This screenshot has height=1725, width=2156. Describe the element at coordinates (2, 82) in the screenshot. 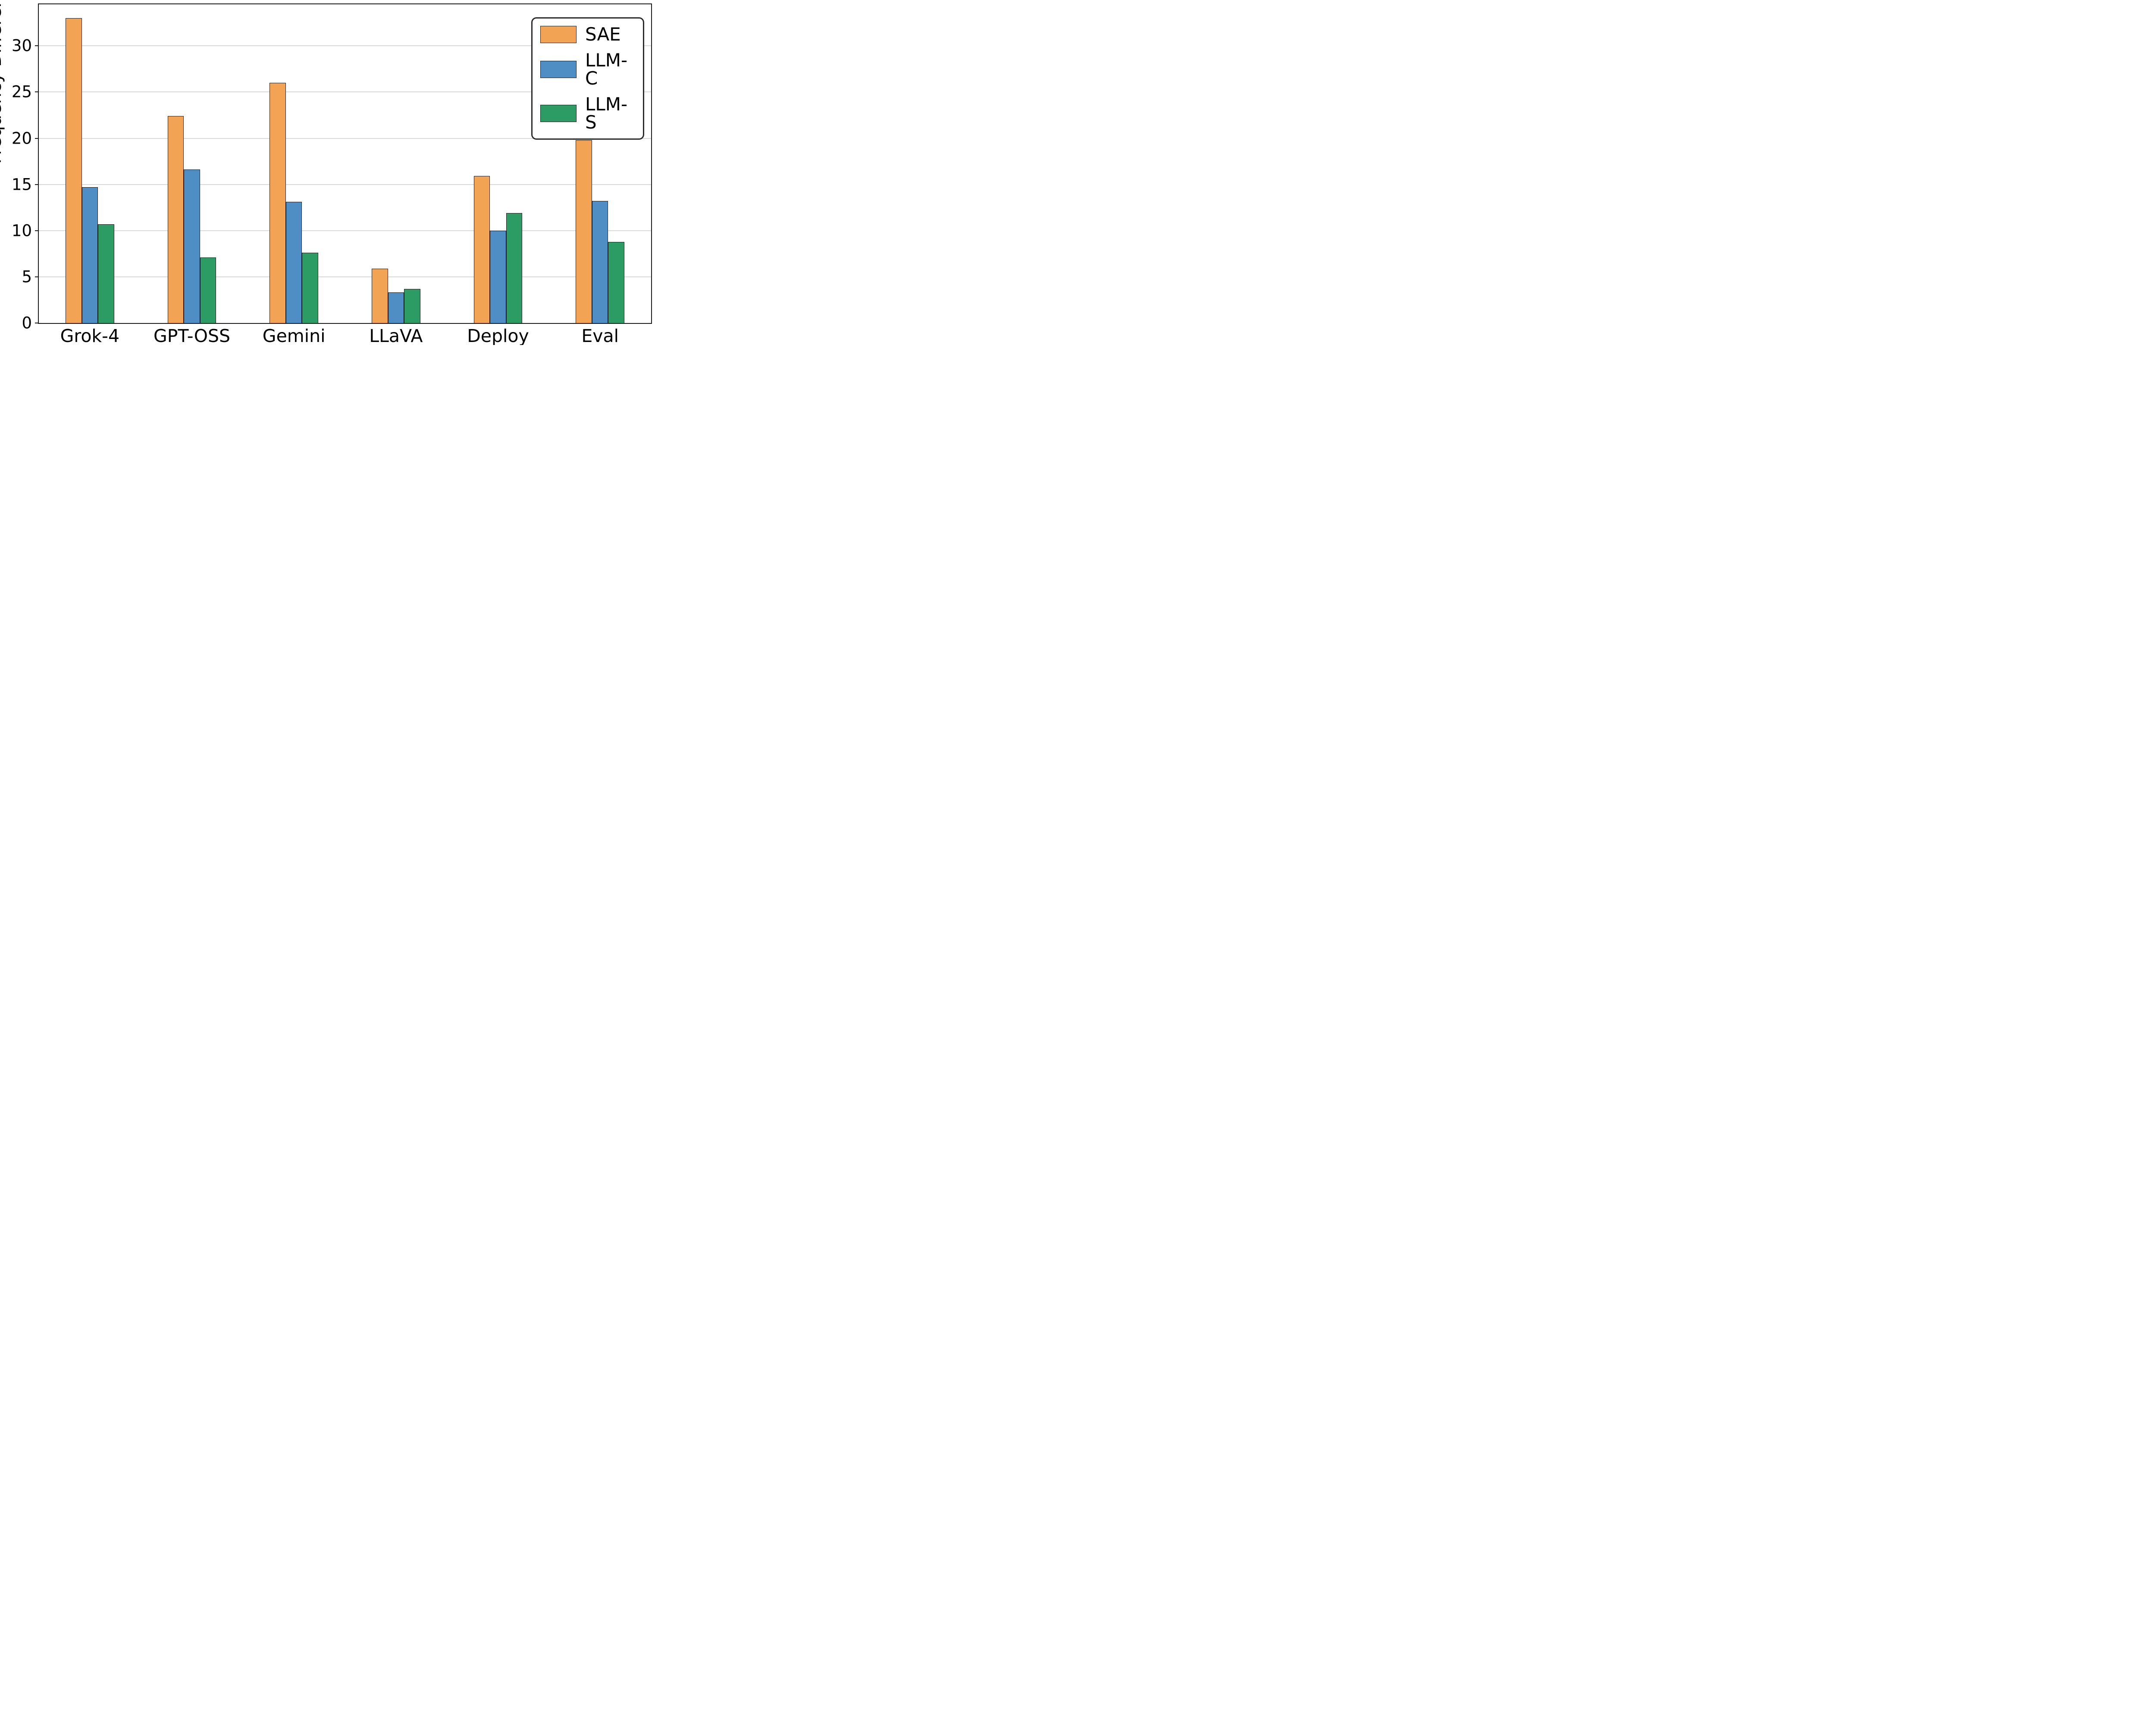

I see `y-axis-title: Frequency Difference (%)` at that location.